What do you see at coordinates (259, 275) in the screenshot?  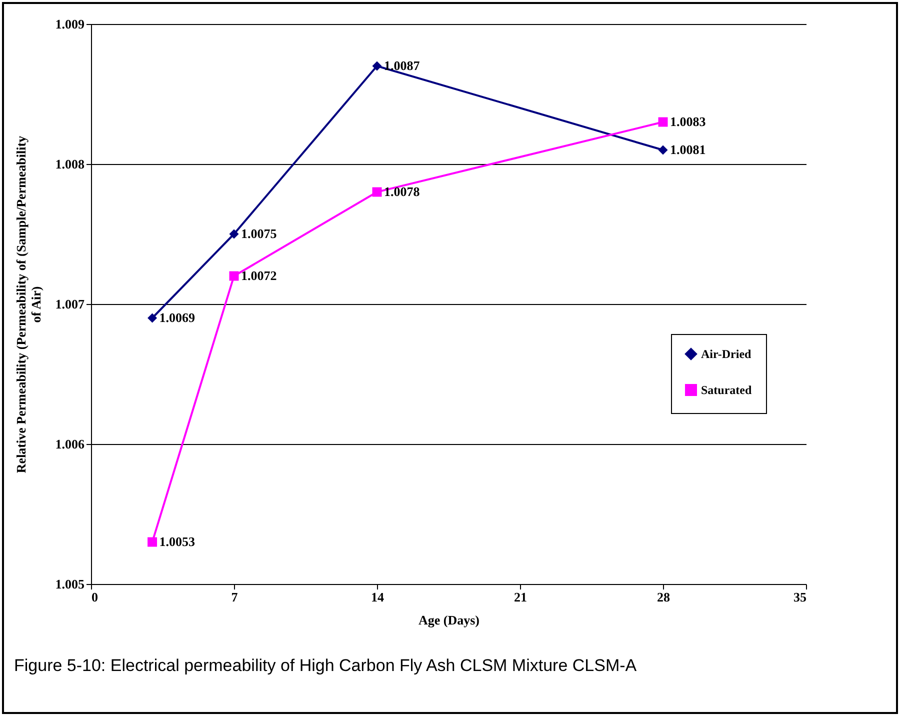 I see `data-label: 1.0072` at bounding box center [259, 275].